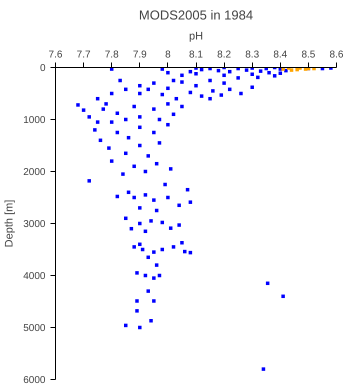 This screenshot has height=384, width=350. Describe the element at coordinates (280, 55) in the screenshot. I see `x-tick-label: 8.4` at that location.